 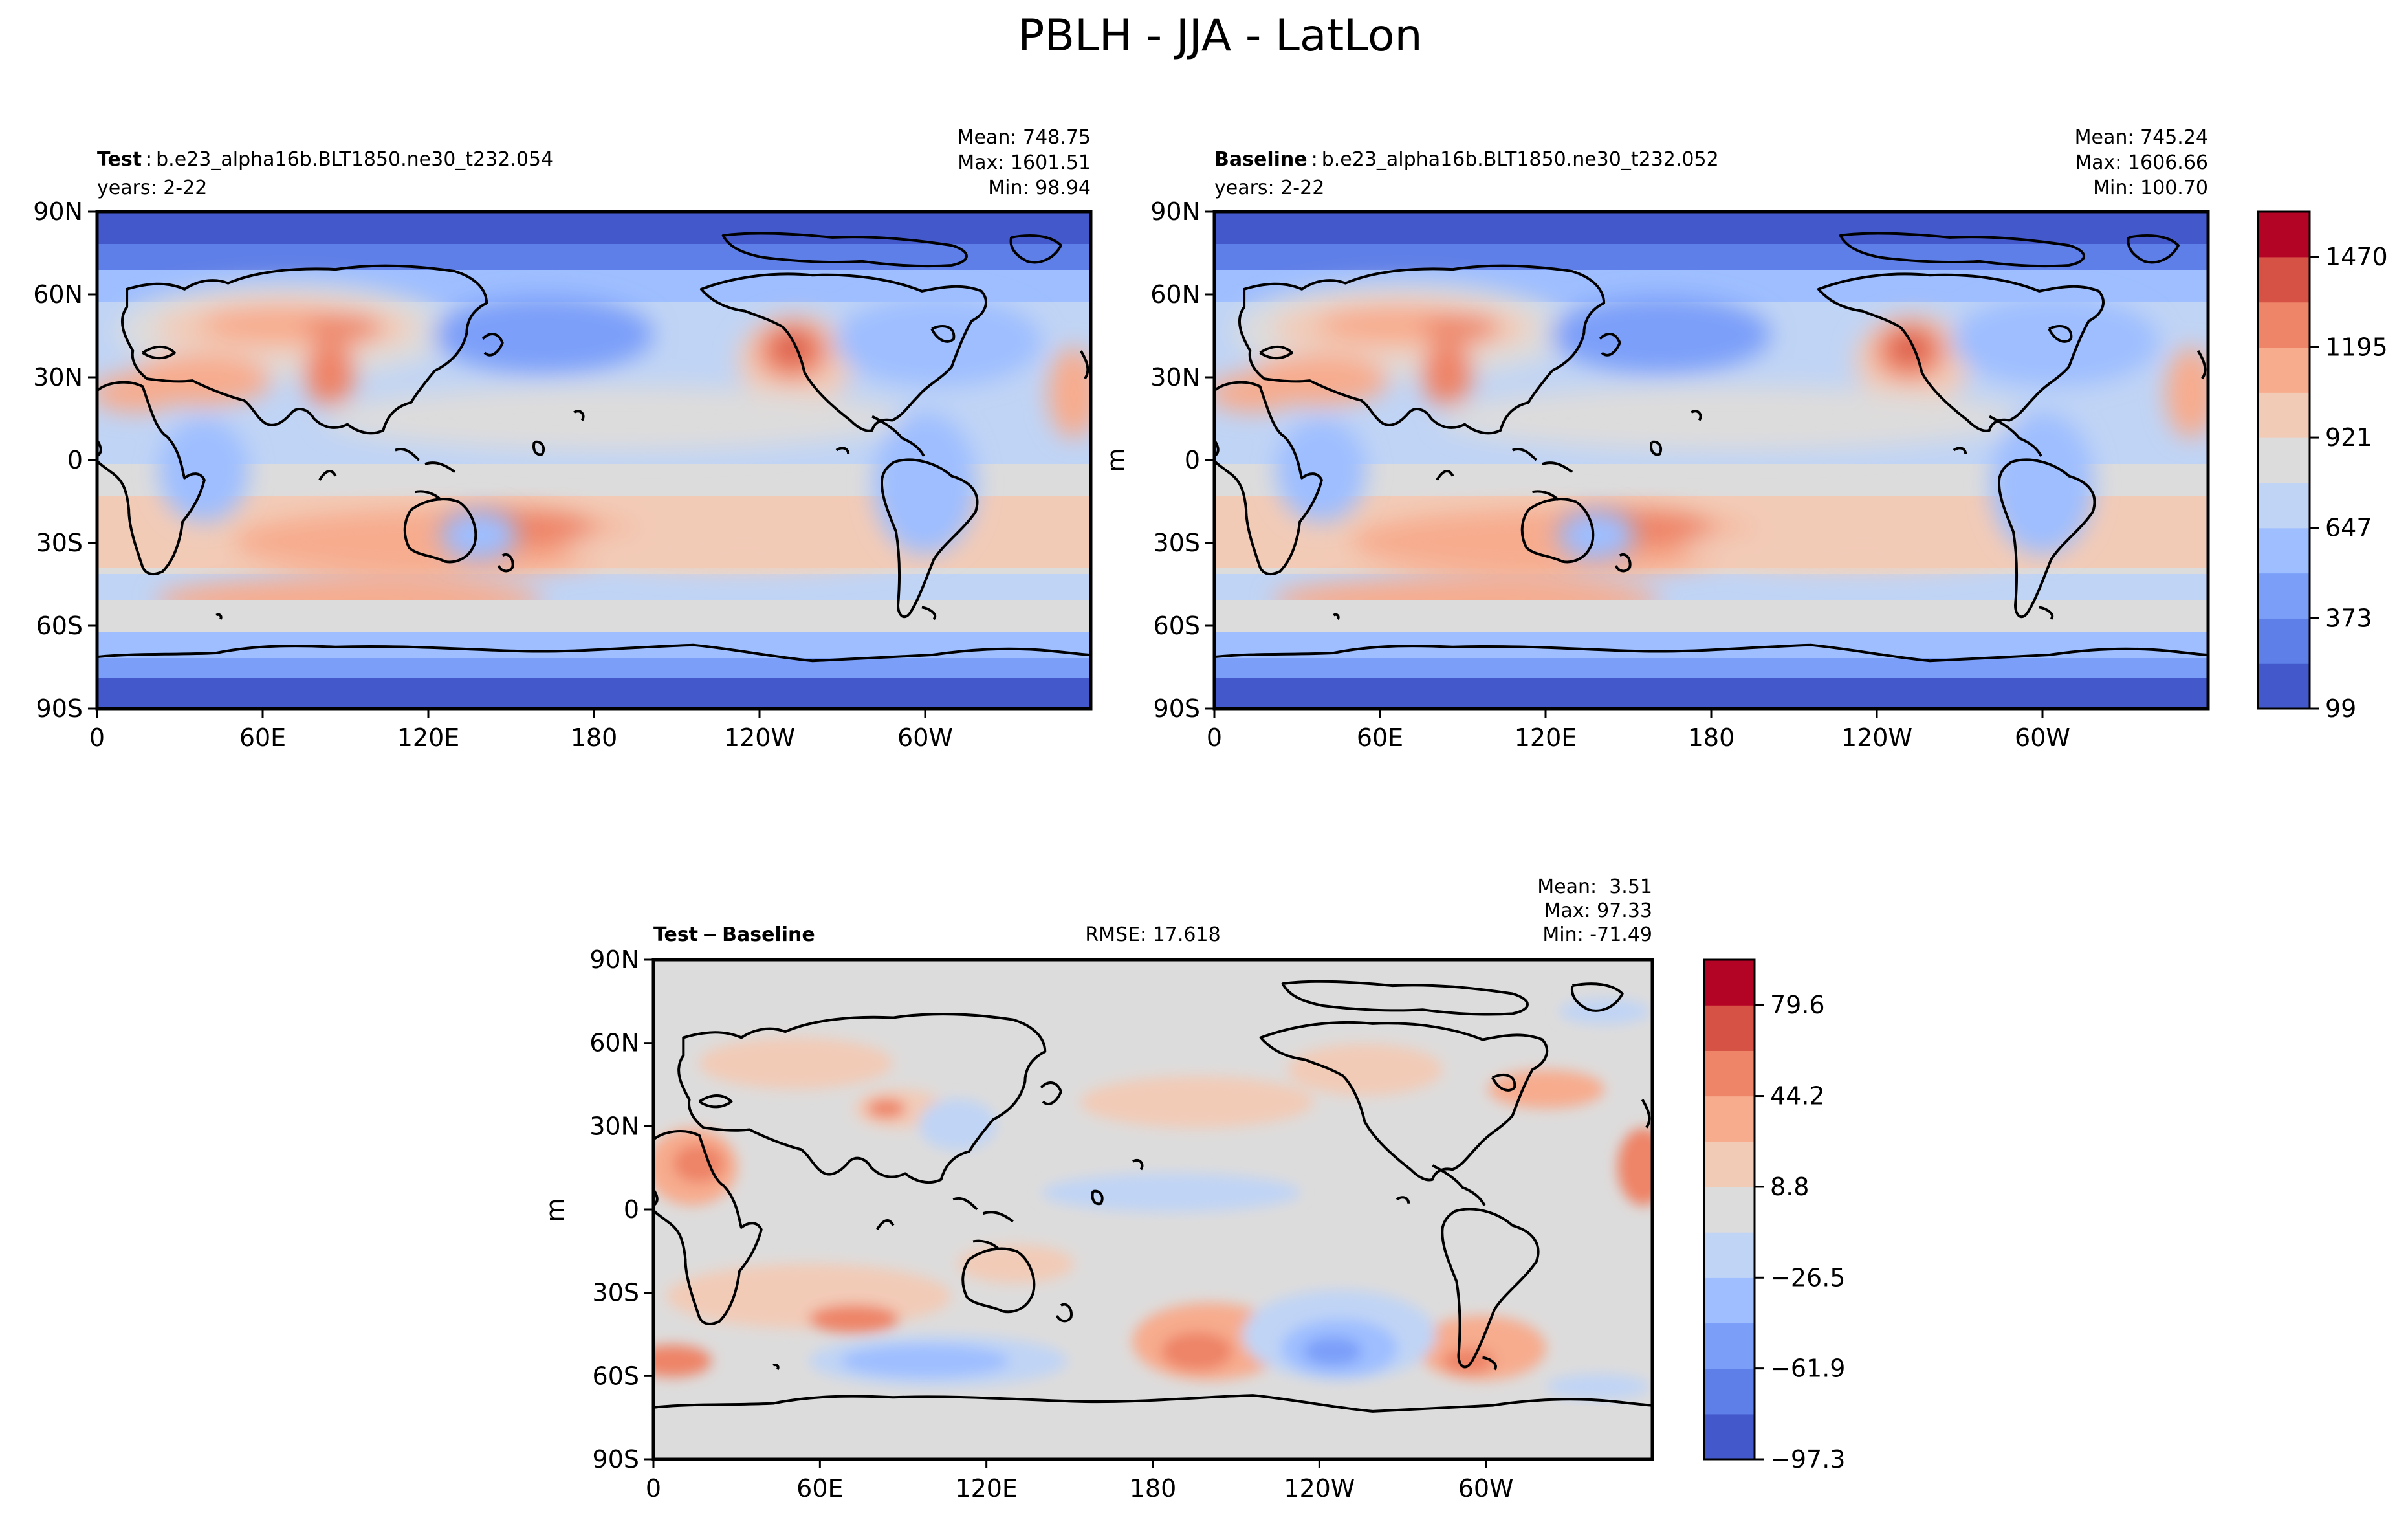 What do you see at coordinates (2356, 257) in the screenshot?
I see `colorbar-tick-label: 1470` at bounding box center [2356, 257].